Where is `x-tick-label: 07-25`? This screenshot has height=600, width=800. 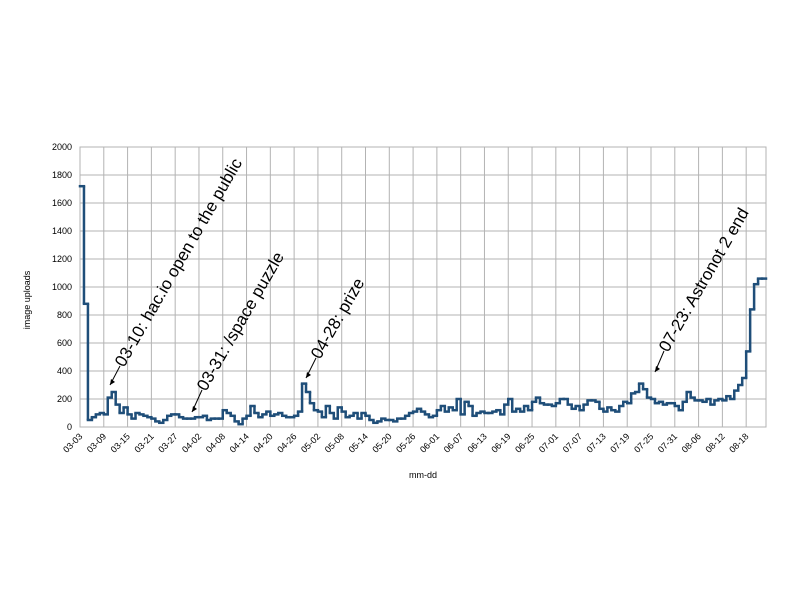 x-tick-label: 07-25 is located at coordinates (643, 442).